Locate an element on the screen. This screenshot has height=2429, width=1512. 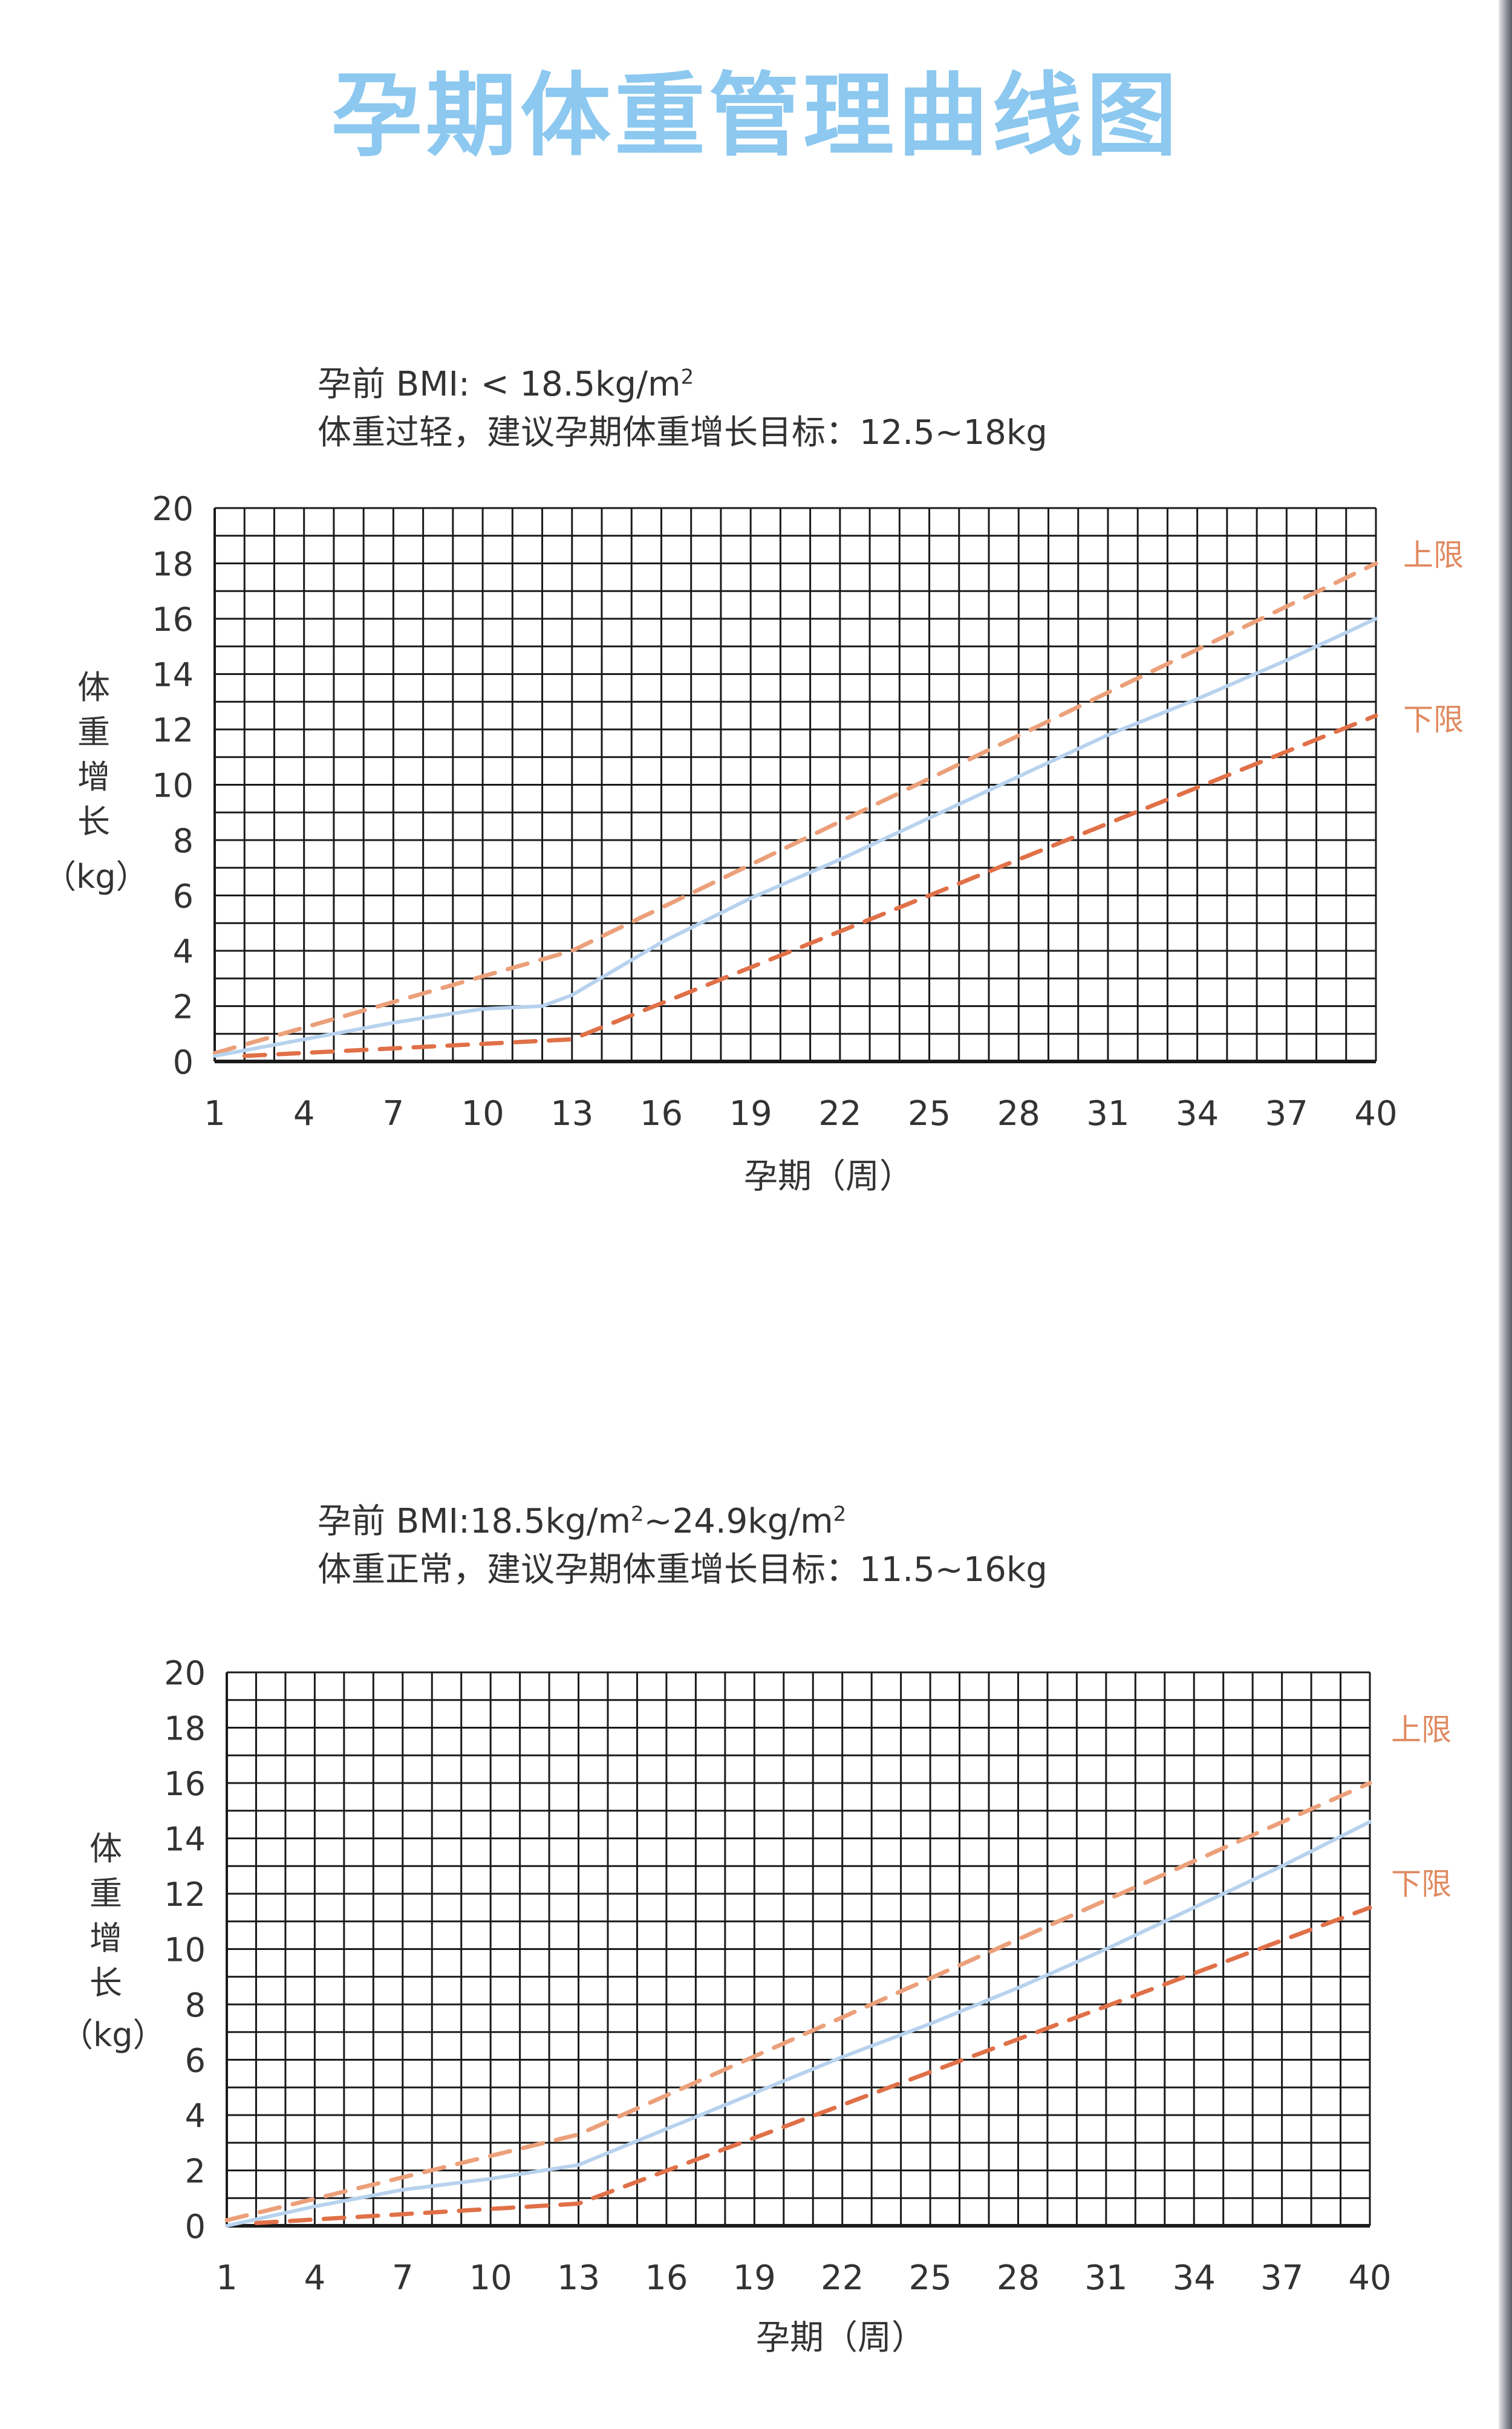
bmi-text: 孕前 BMI:18.5kg/m is located at coordinates (474, 1521).